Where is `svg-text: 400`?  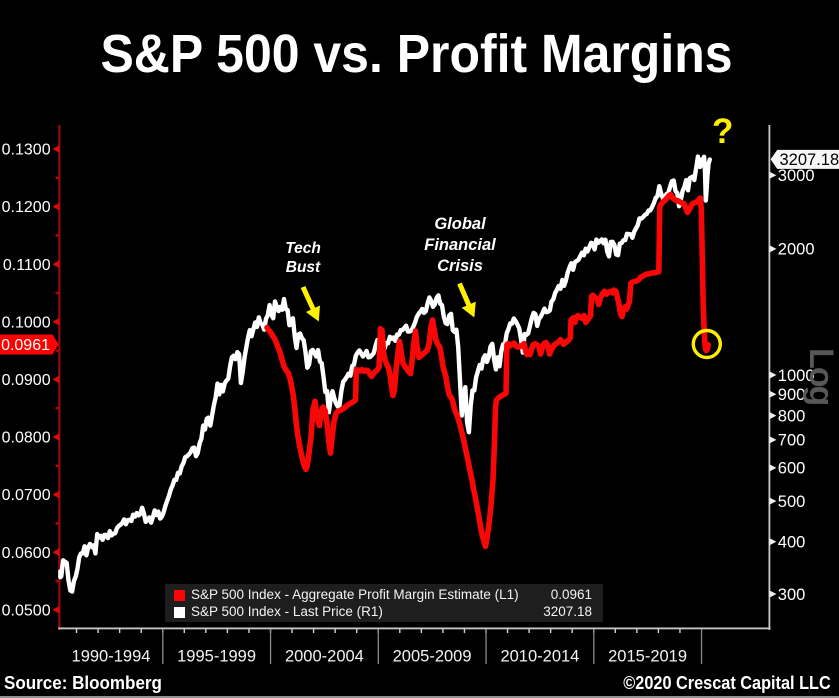
svg-text: 400 is located at coordinates (792, 543).